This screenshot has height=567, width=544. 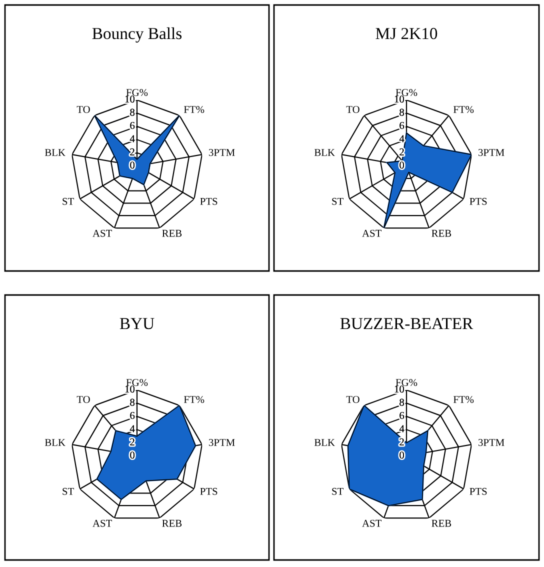 I want to click on chart-title: Bouncy Balls, so click(x=137, y=35).